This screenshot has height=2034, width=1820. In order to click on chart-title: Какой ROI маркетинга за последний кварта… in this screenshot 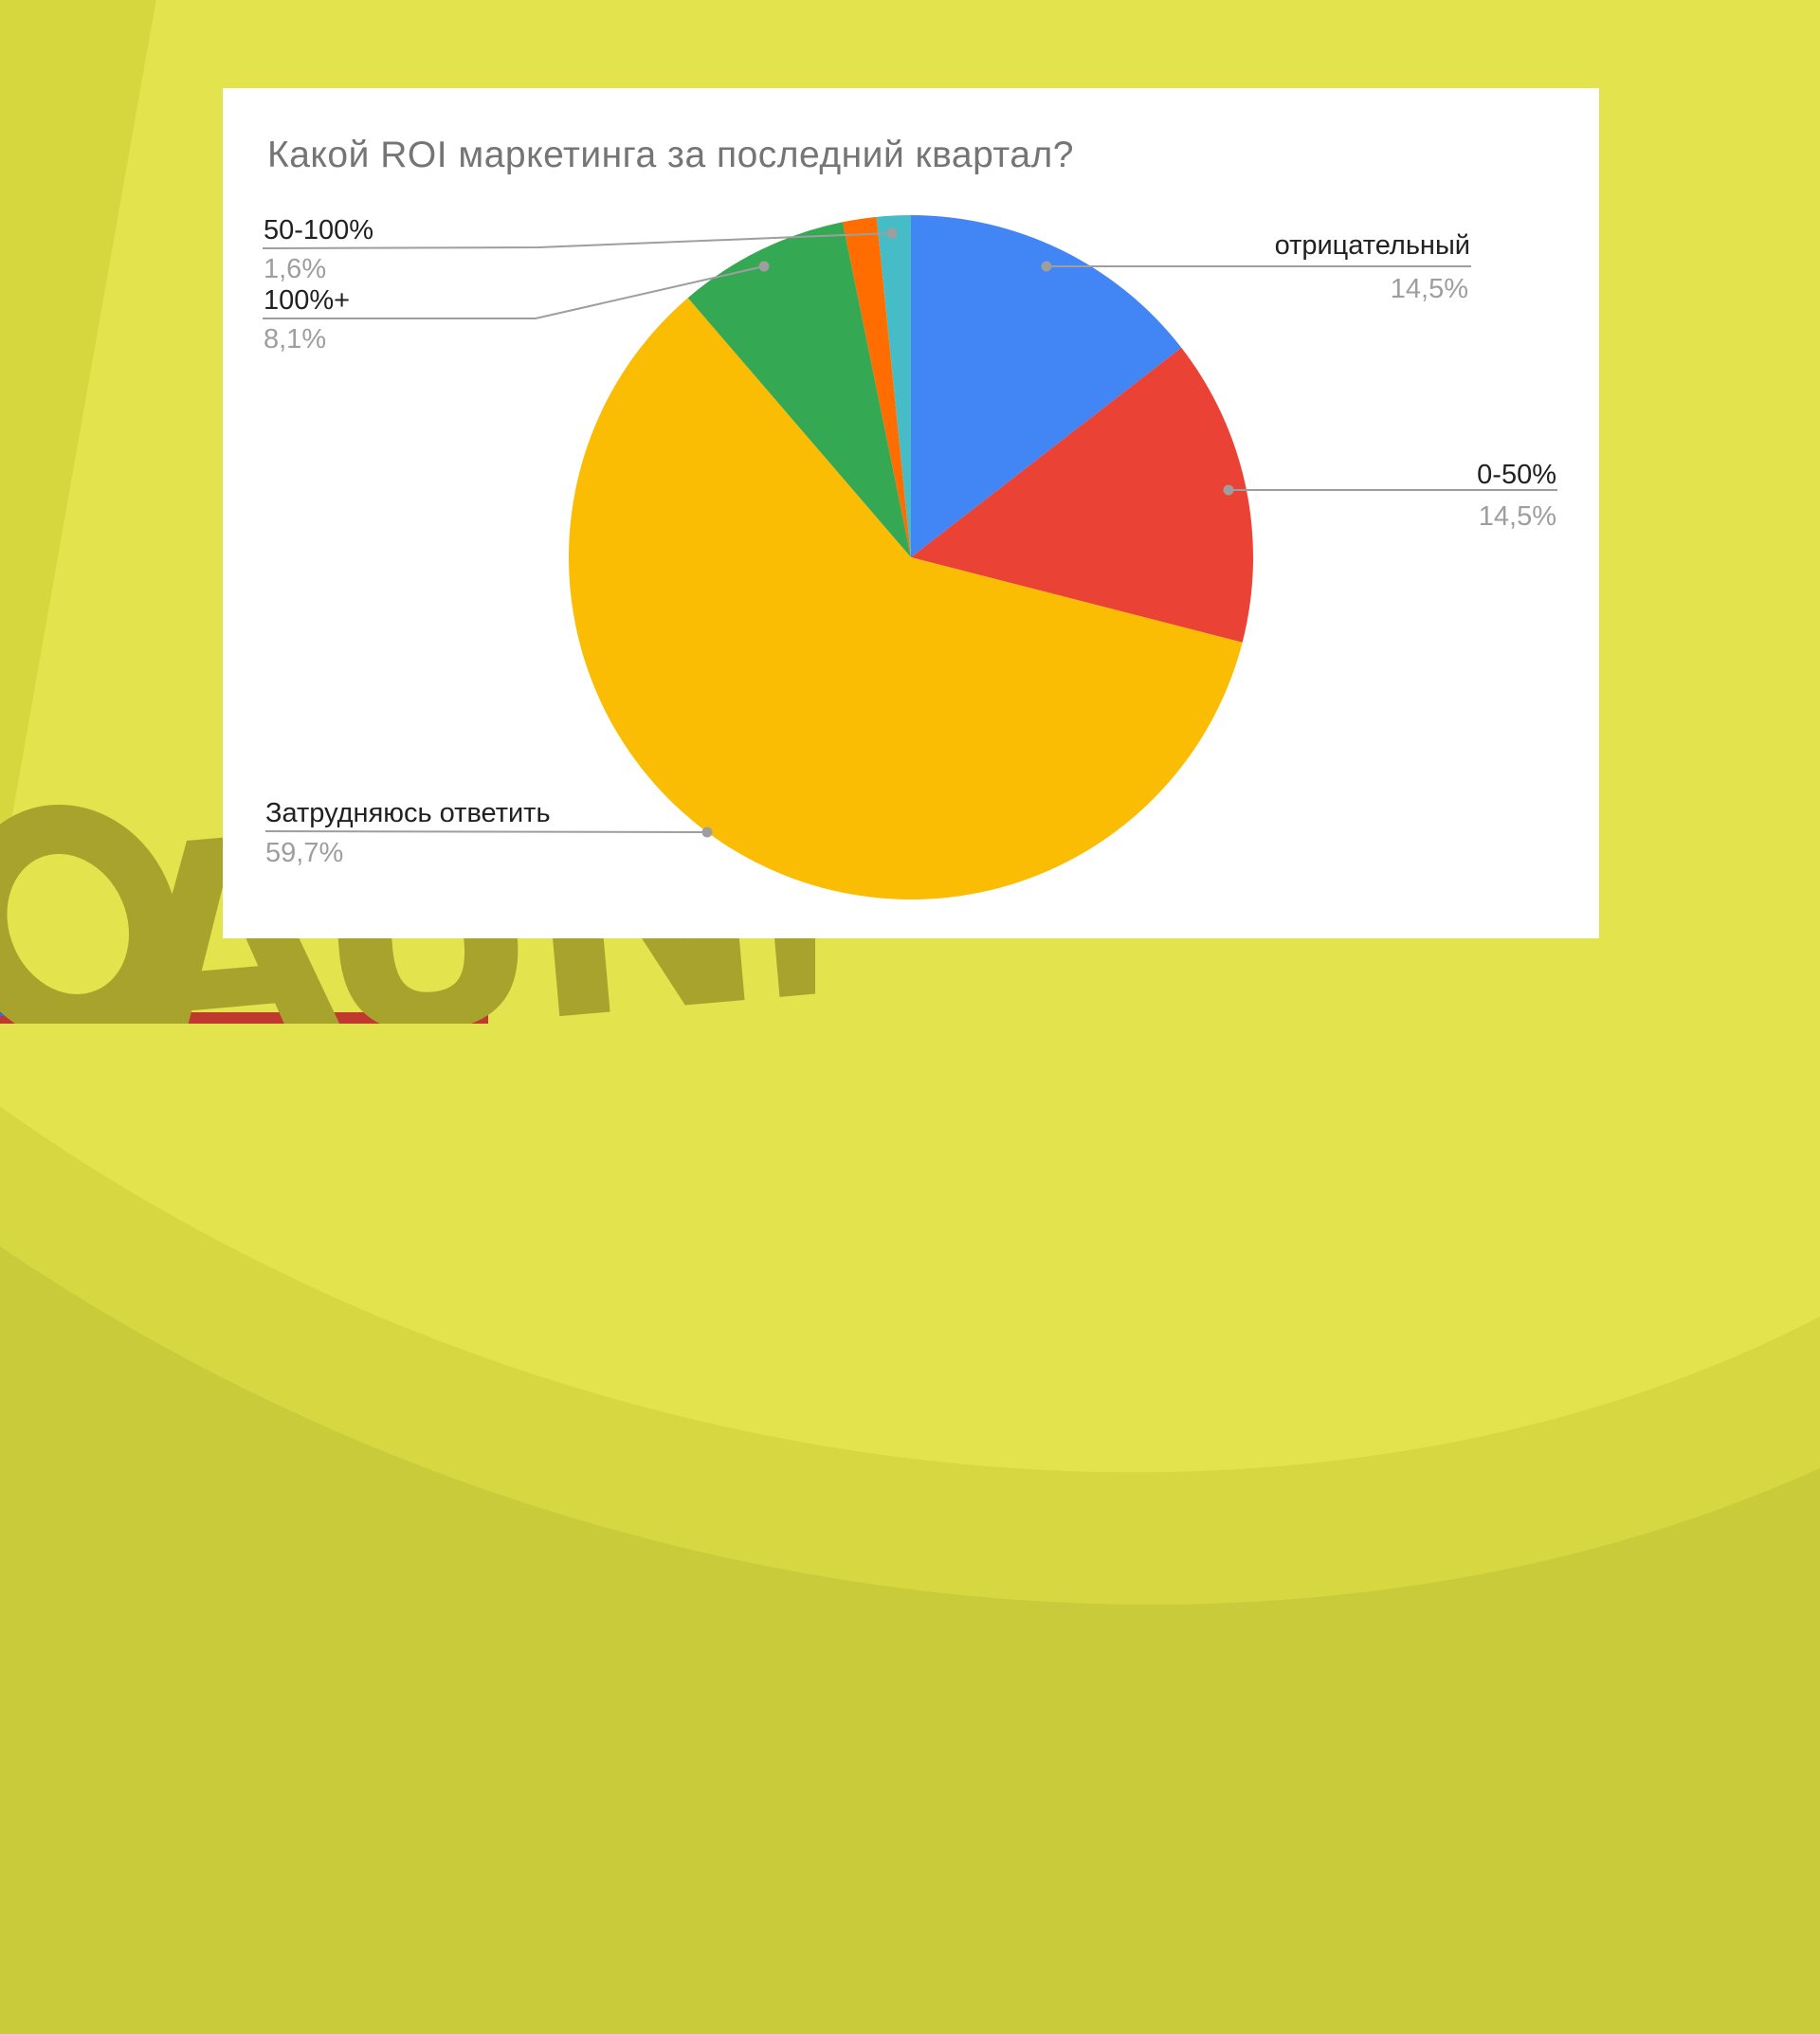, I will do `click(670, 155)`.